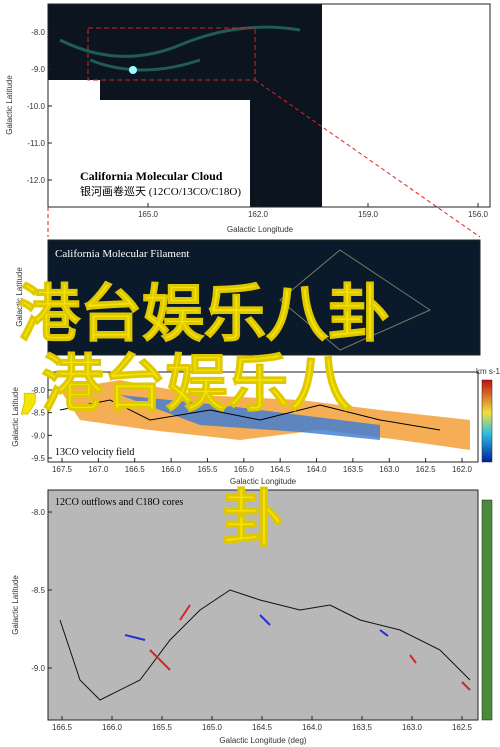  I want to click on x-tick-label: 167.0, so click(98, 469).